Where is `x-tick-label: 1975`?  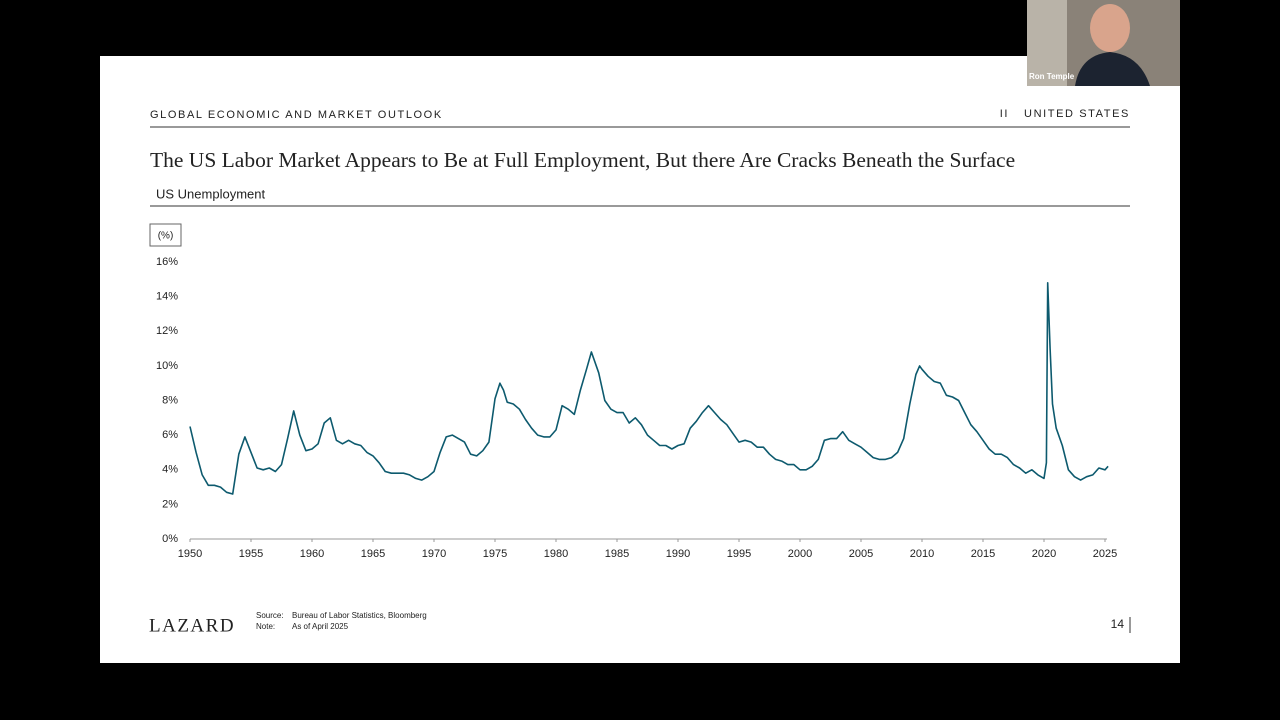 x-tick-label: 1975 is located at coordinates (495, 554).